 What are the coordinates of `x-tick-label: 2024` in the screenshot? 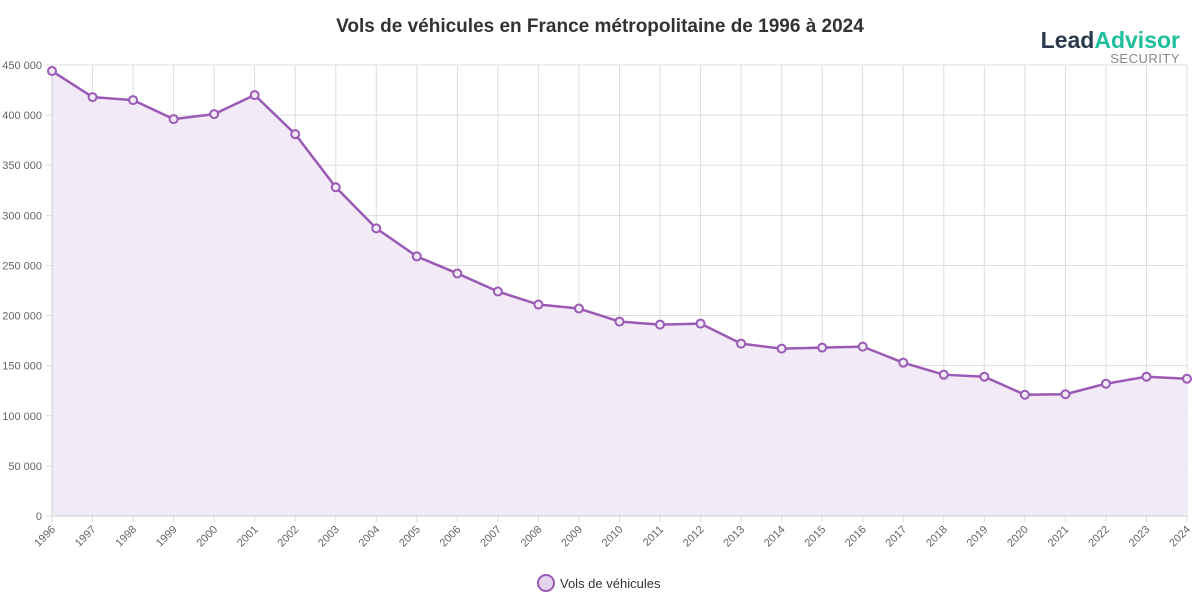 It's located at (1180, 537).